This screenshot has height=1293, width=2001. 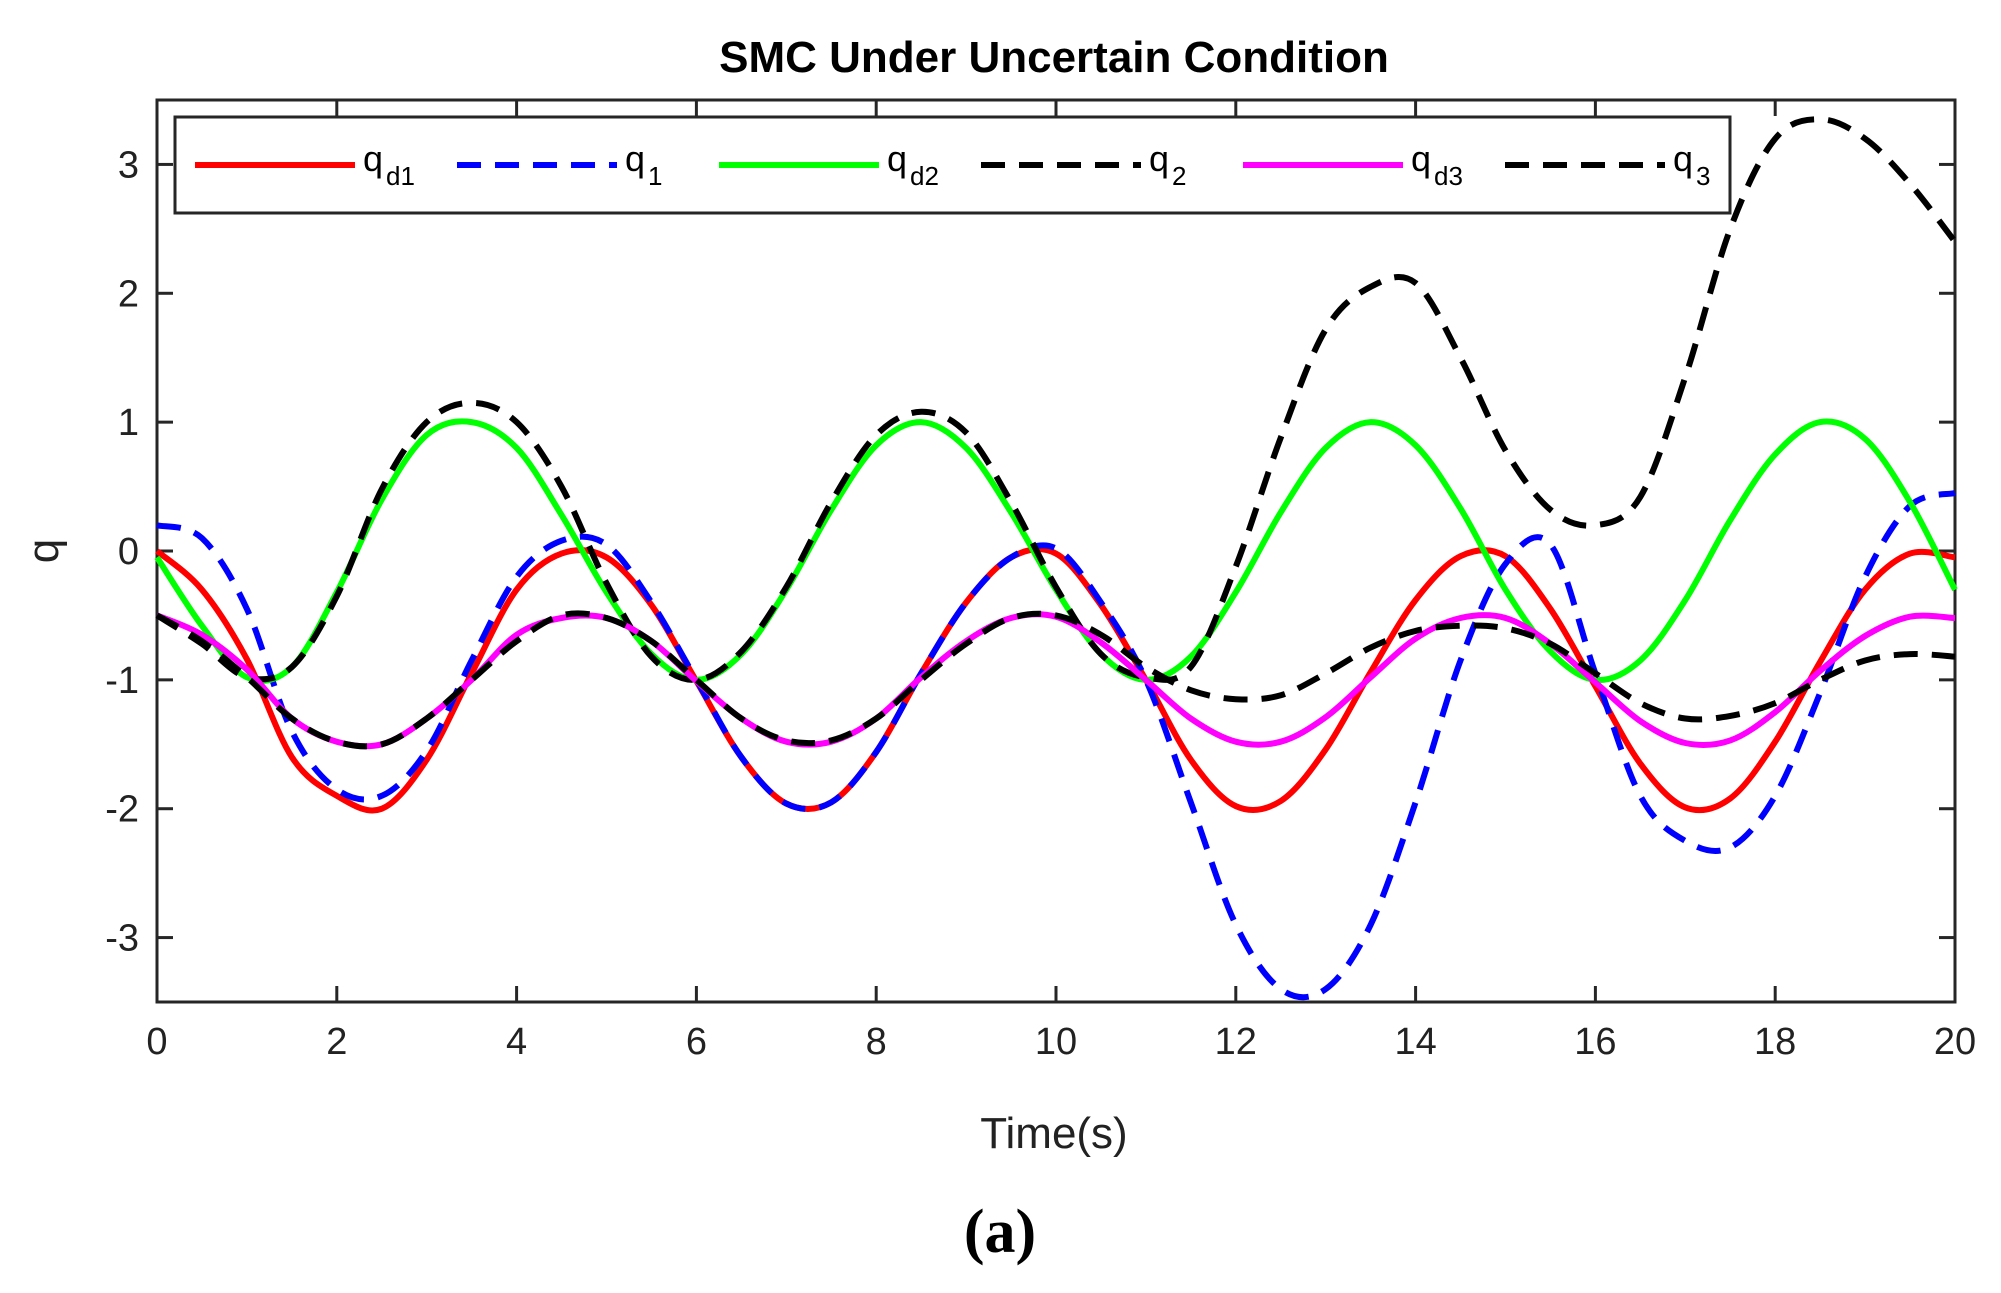 I want to click on y-axis-label: q, so click(x=43, y=551).